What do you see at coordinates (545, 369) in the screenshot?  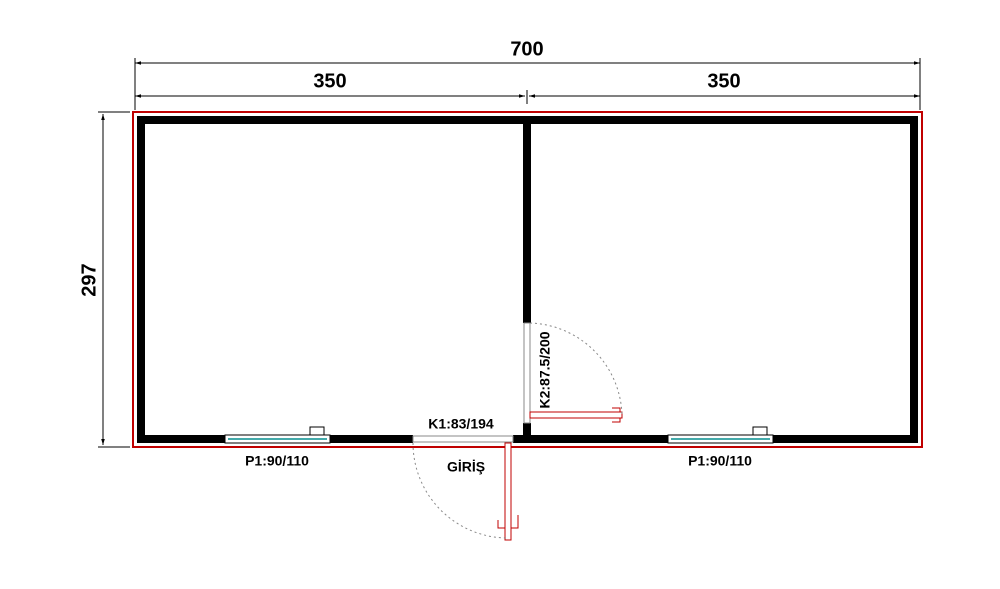 I see `door-label: K2:87.5/200` at bounding box center [545, 369].